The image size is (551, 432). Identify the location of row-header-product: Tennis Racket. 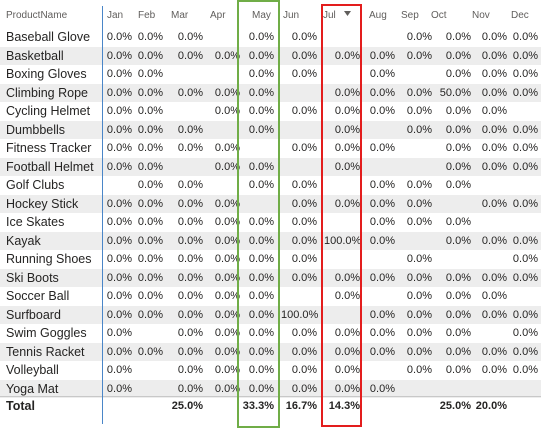
(45, 351).